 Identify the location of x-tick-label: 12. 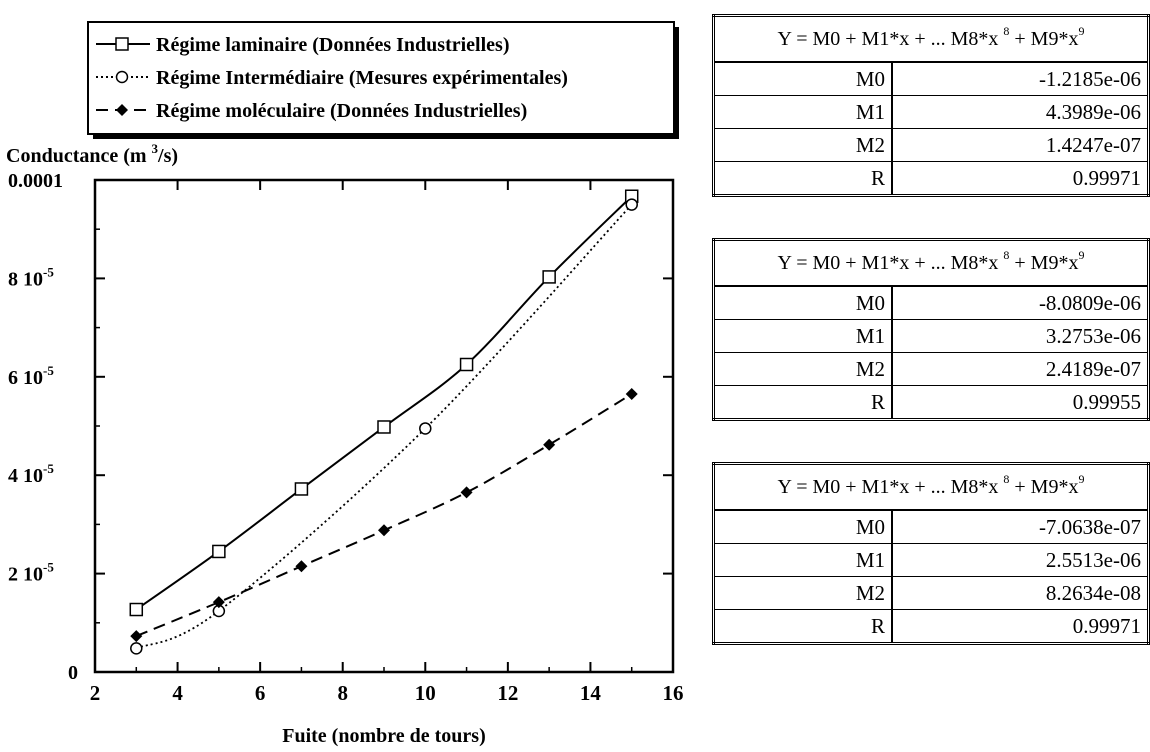
(507, 693).